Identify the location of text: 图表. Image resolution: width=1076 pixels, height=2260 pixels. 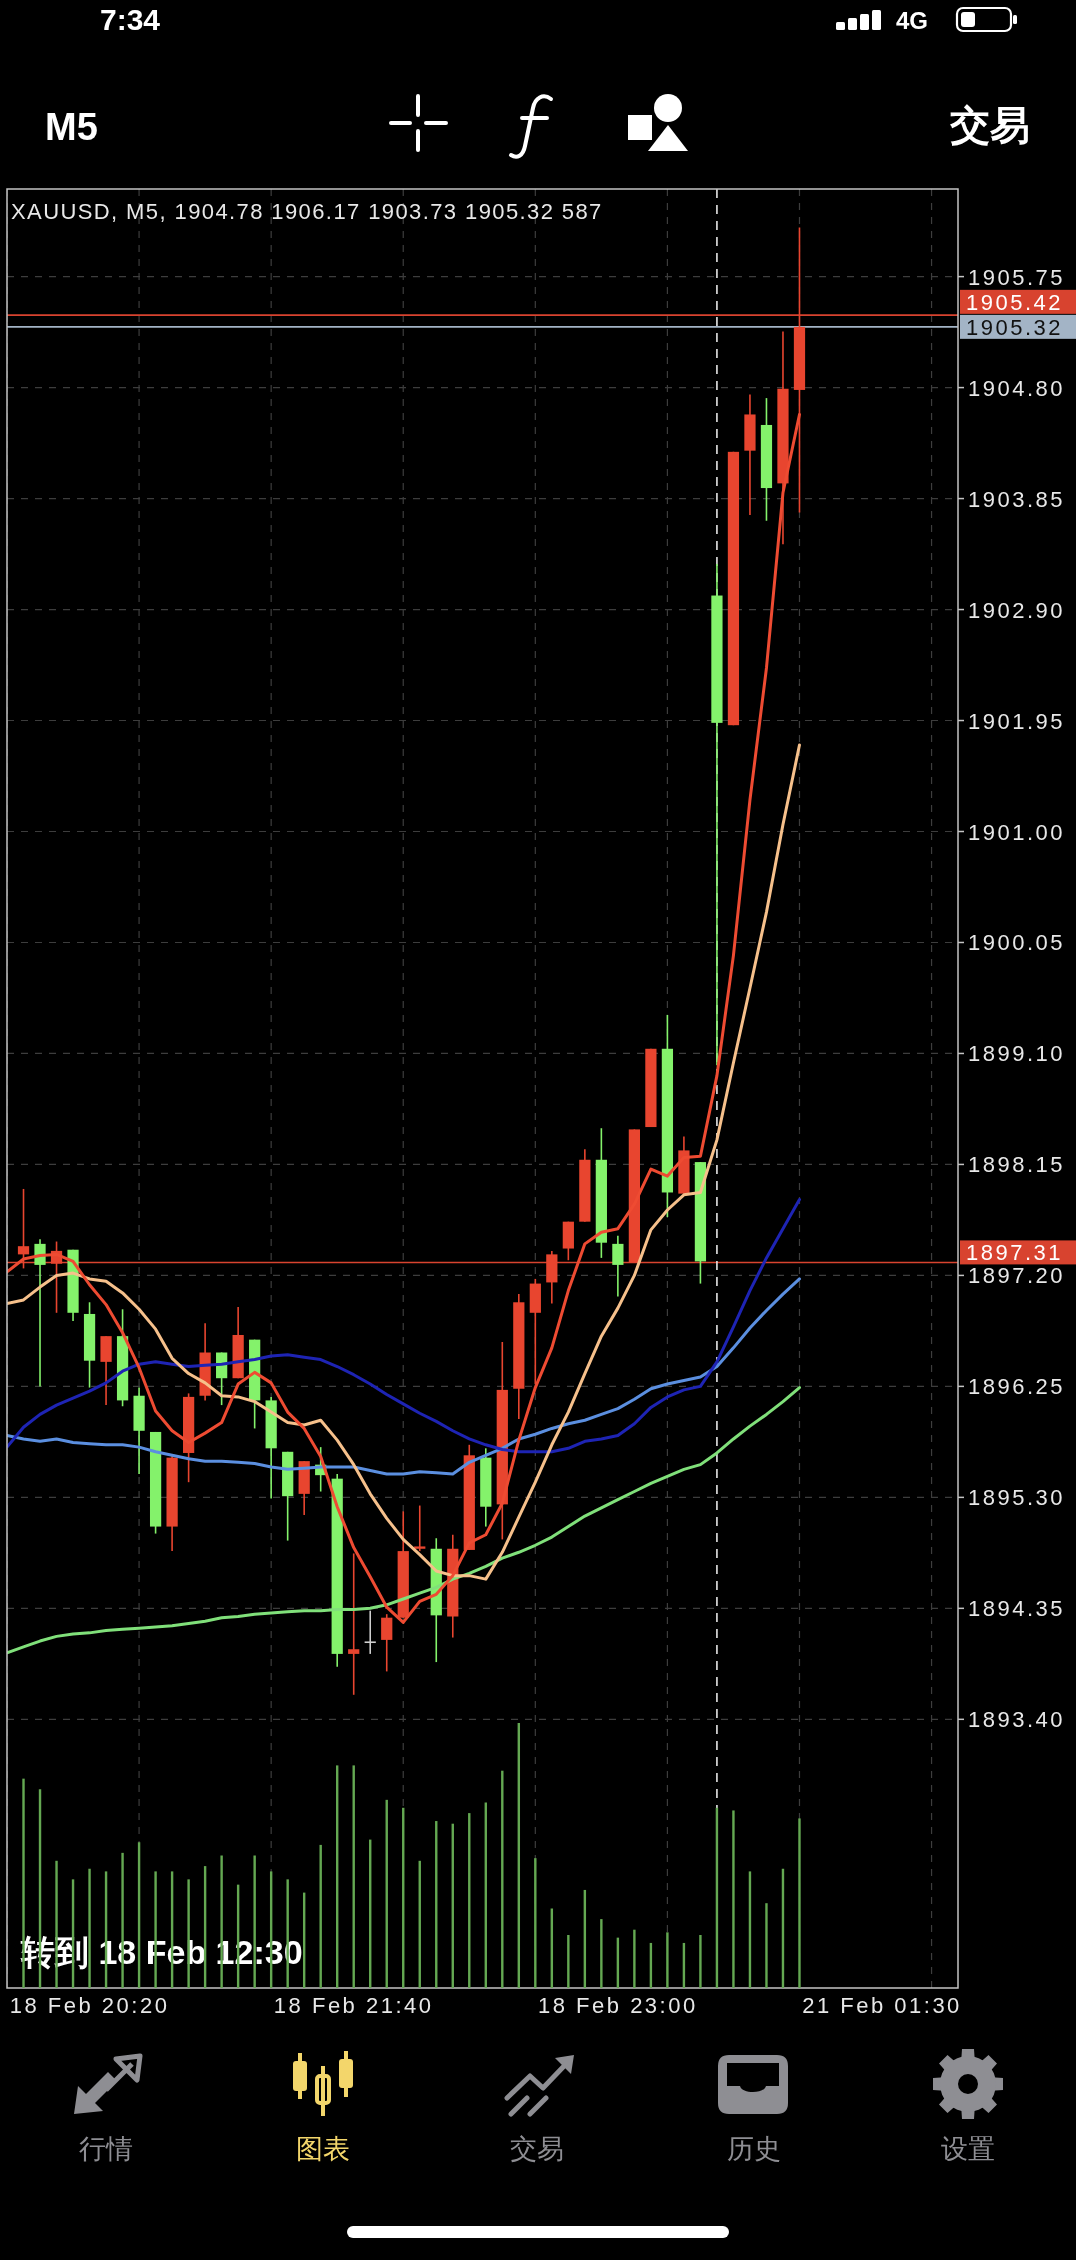
(323, 2149).